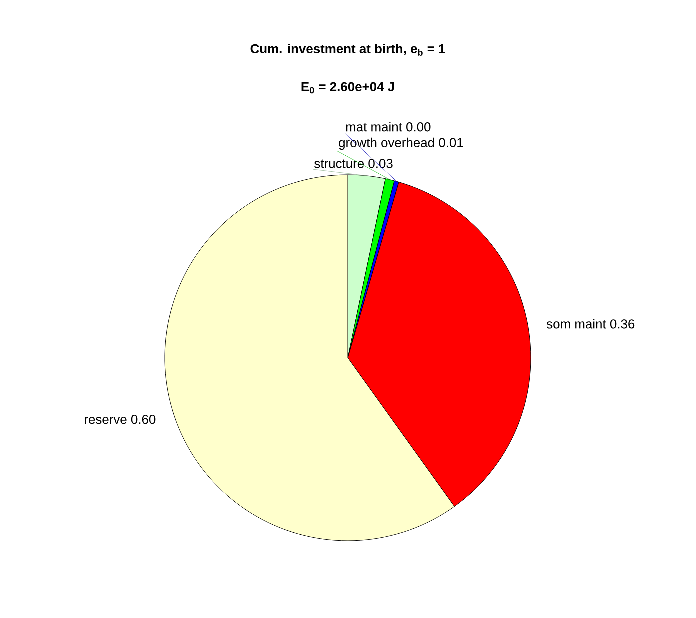 The height and width of the screenshot is (618, 696). I want to click on slice-label: mat maint, so click(374, 127).